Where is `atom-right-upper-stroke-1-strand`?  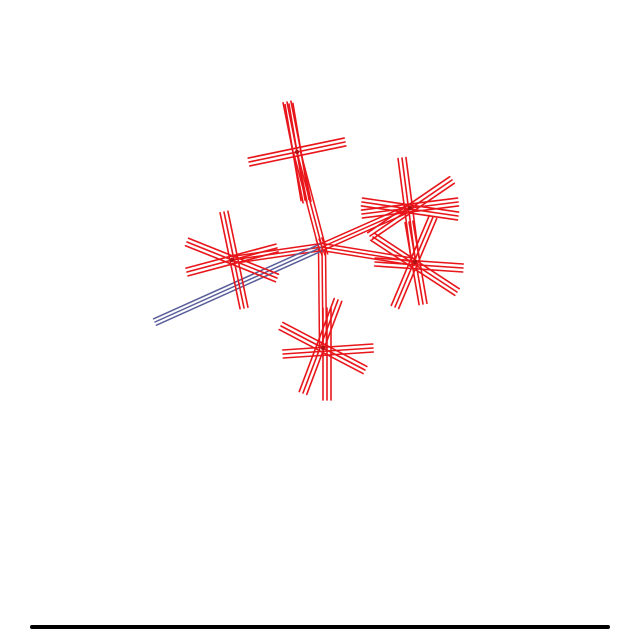
atom-right-upper-stroke-1-strand is located at coordinates (410, 212).